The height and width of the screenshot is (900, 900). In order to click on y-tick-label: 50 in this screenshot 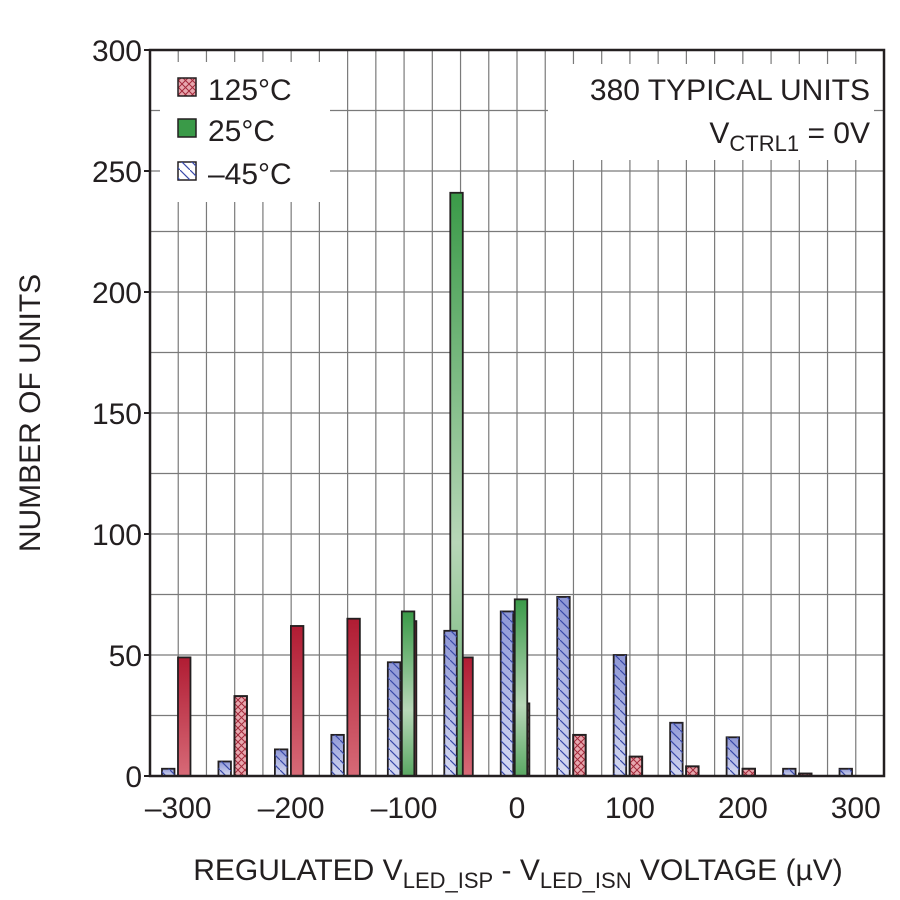, I will do `click(125, 656)`.